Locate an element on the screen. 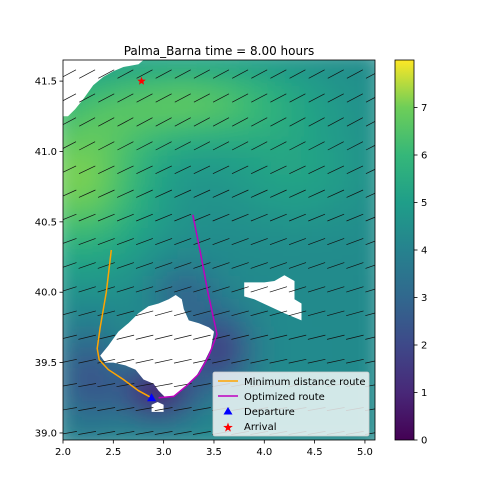 Image resolution: width=504 pixels, height=504 pixels. optimized-route-line is located at coordinates (188, 306).